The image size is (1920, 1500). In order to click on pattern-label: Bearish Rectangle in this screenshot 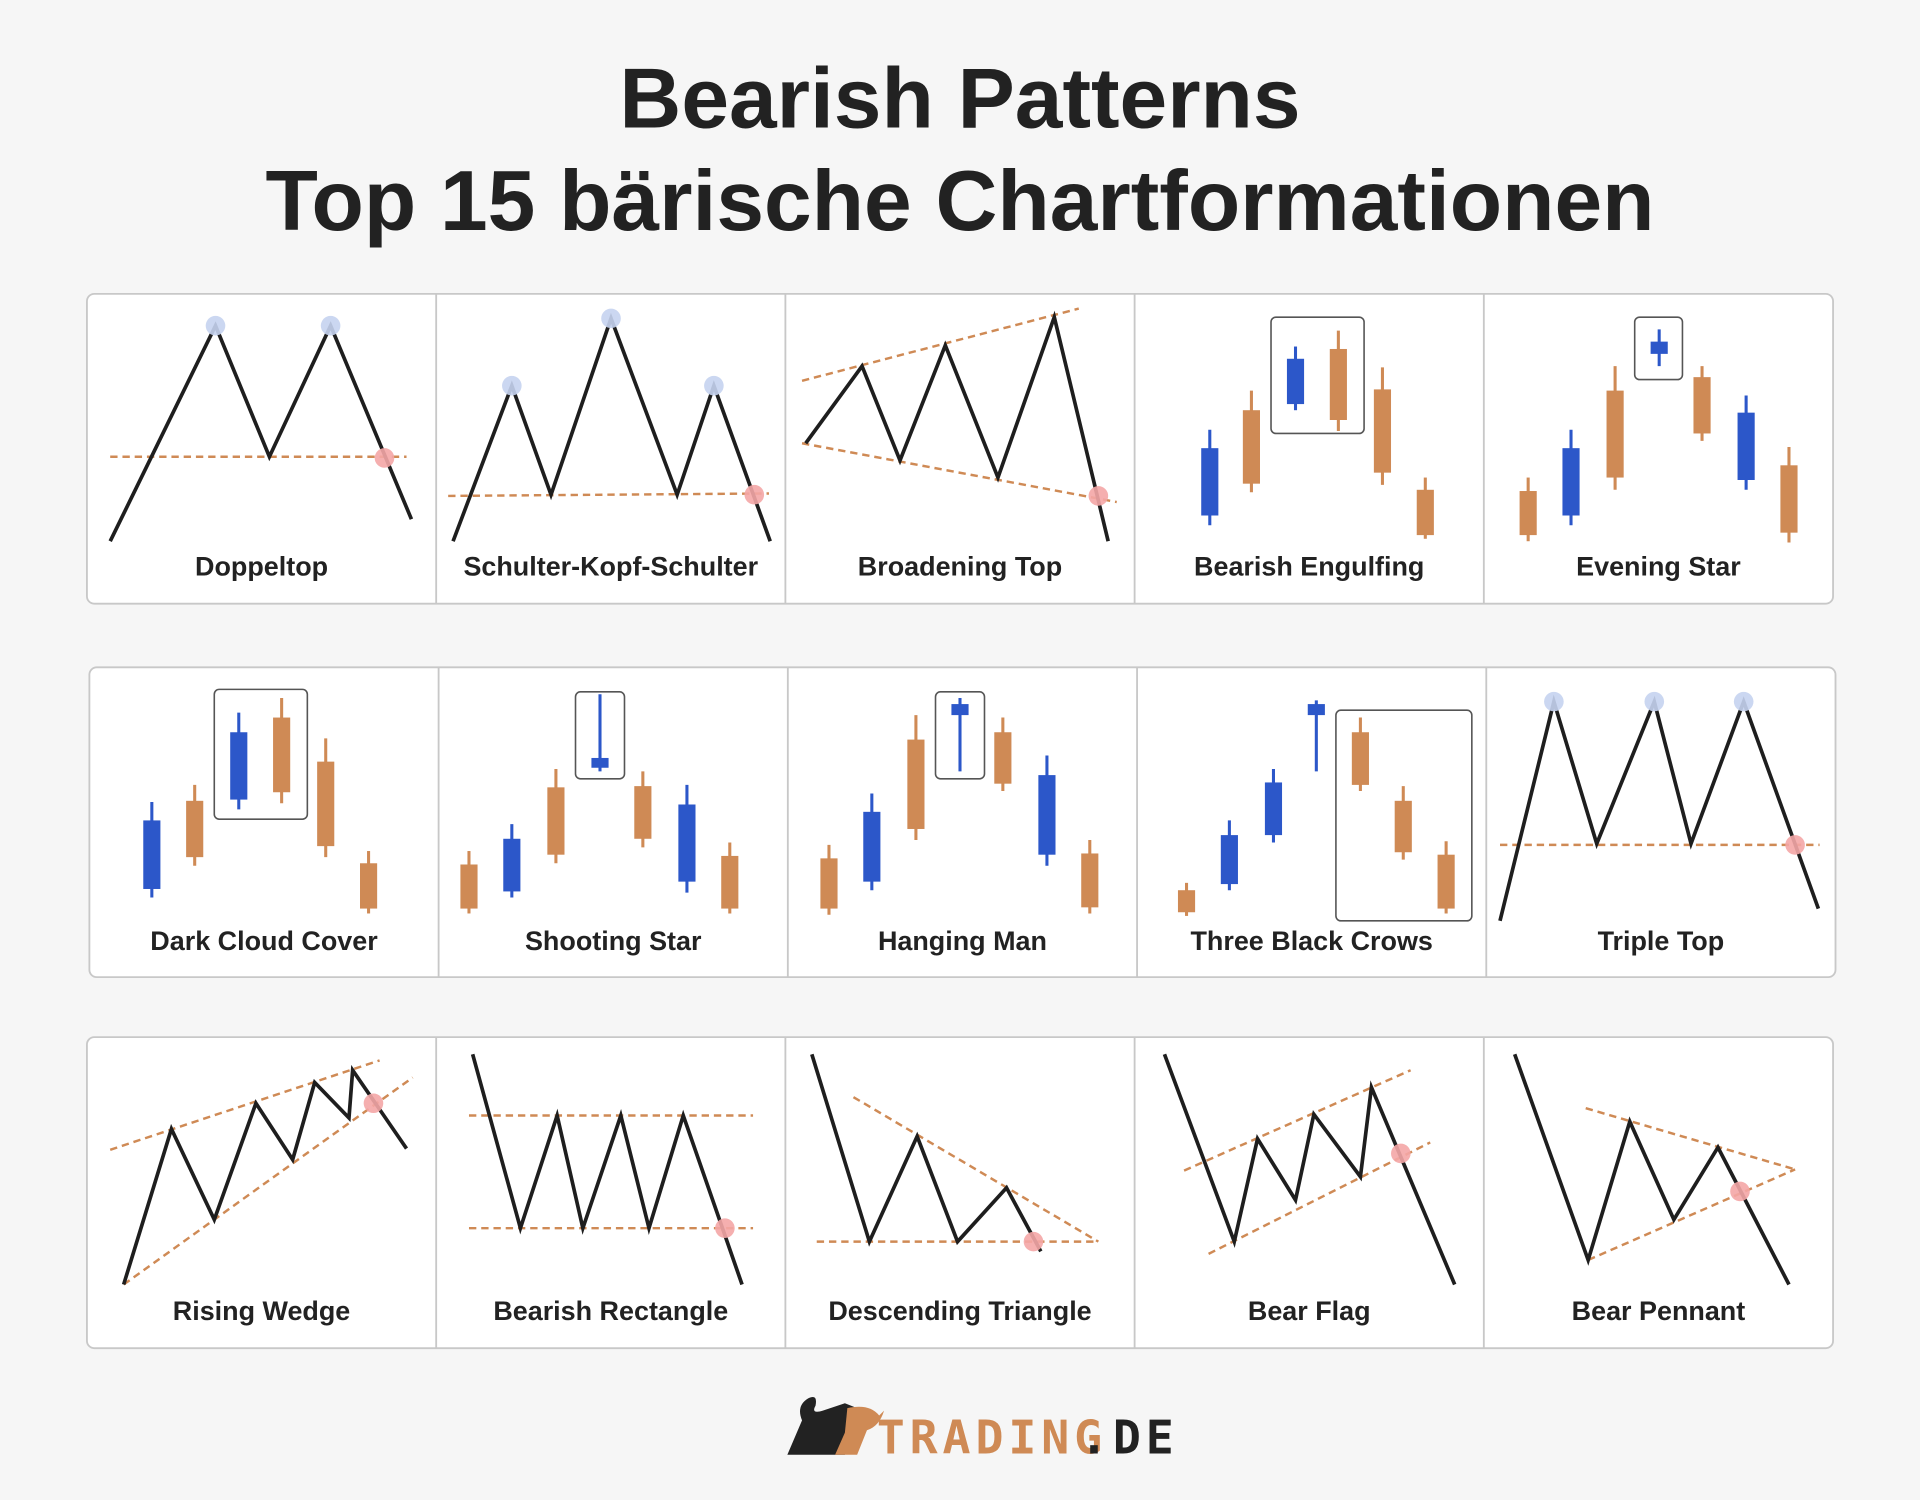, I will do `click(610, 1311)`.